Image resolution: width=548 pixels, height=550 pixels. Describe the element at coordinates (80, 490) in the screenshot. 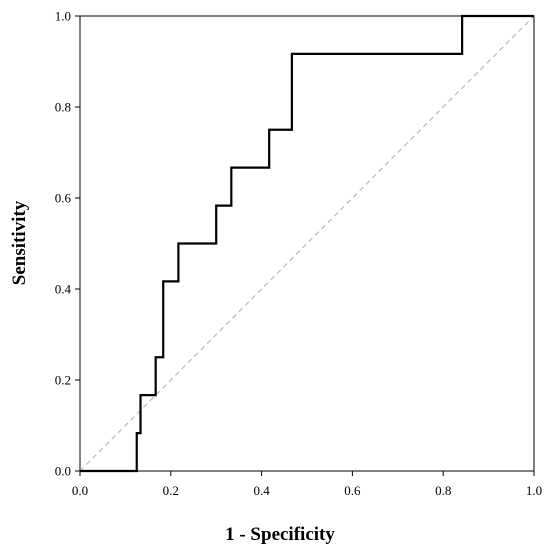

I see `x-tick-label: 0.0` at that location.